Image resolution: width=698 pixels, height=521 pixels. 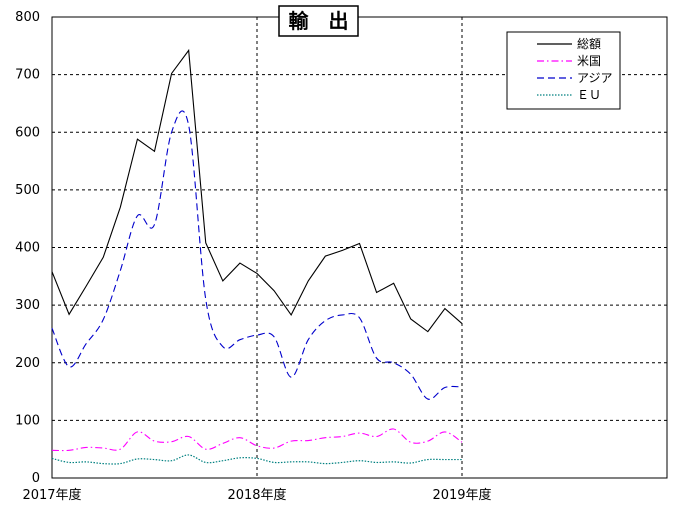 What do you see at coordinates (27, 132) in the screenshot?
I see `y-tick-label: 600` at bounding box center [27, 132].